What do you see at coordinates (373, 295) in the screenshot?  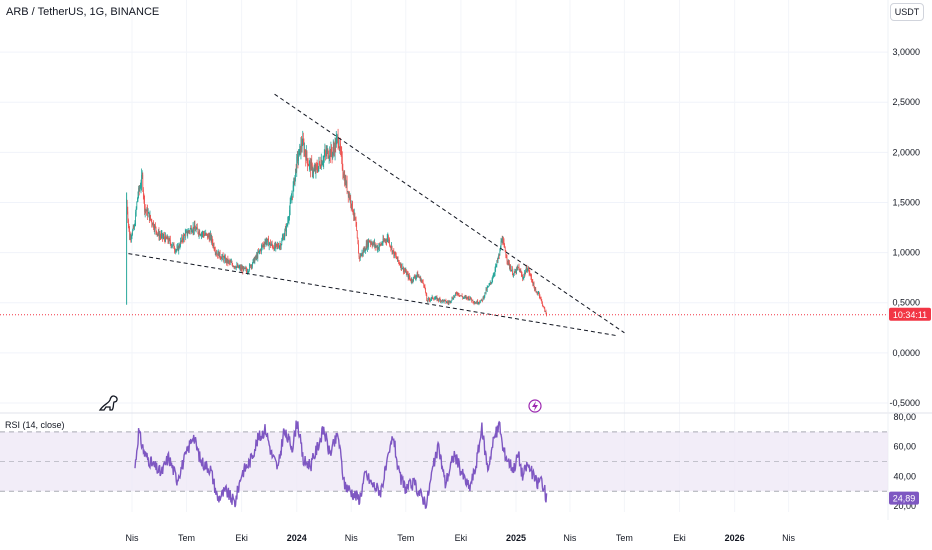 I see `trendline` at bounding box center [373, 295].